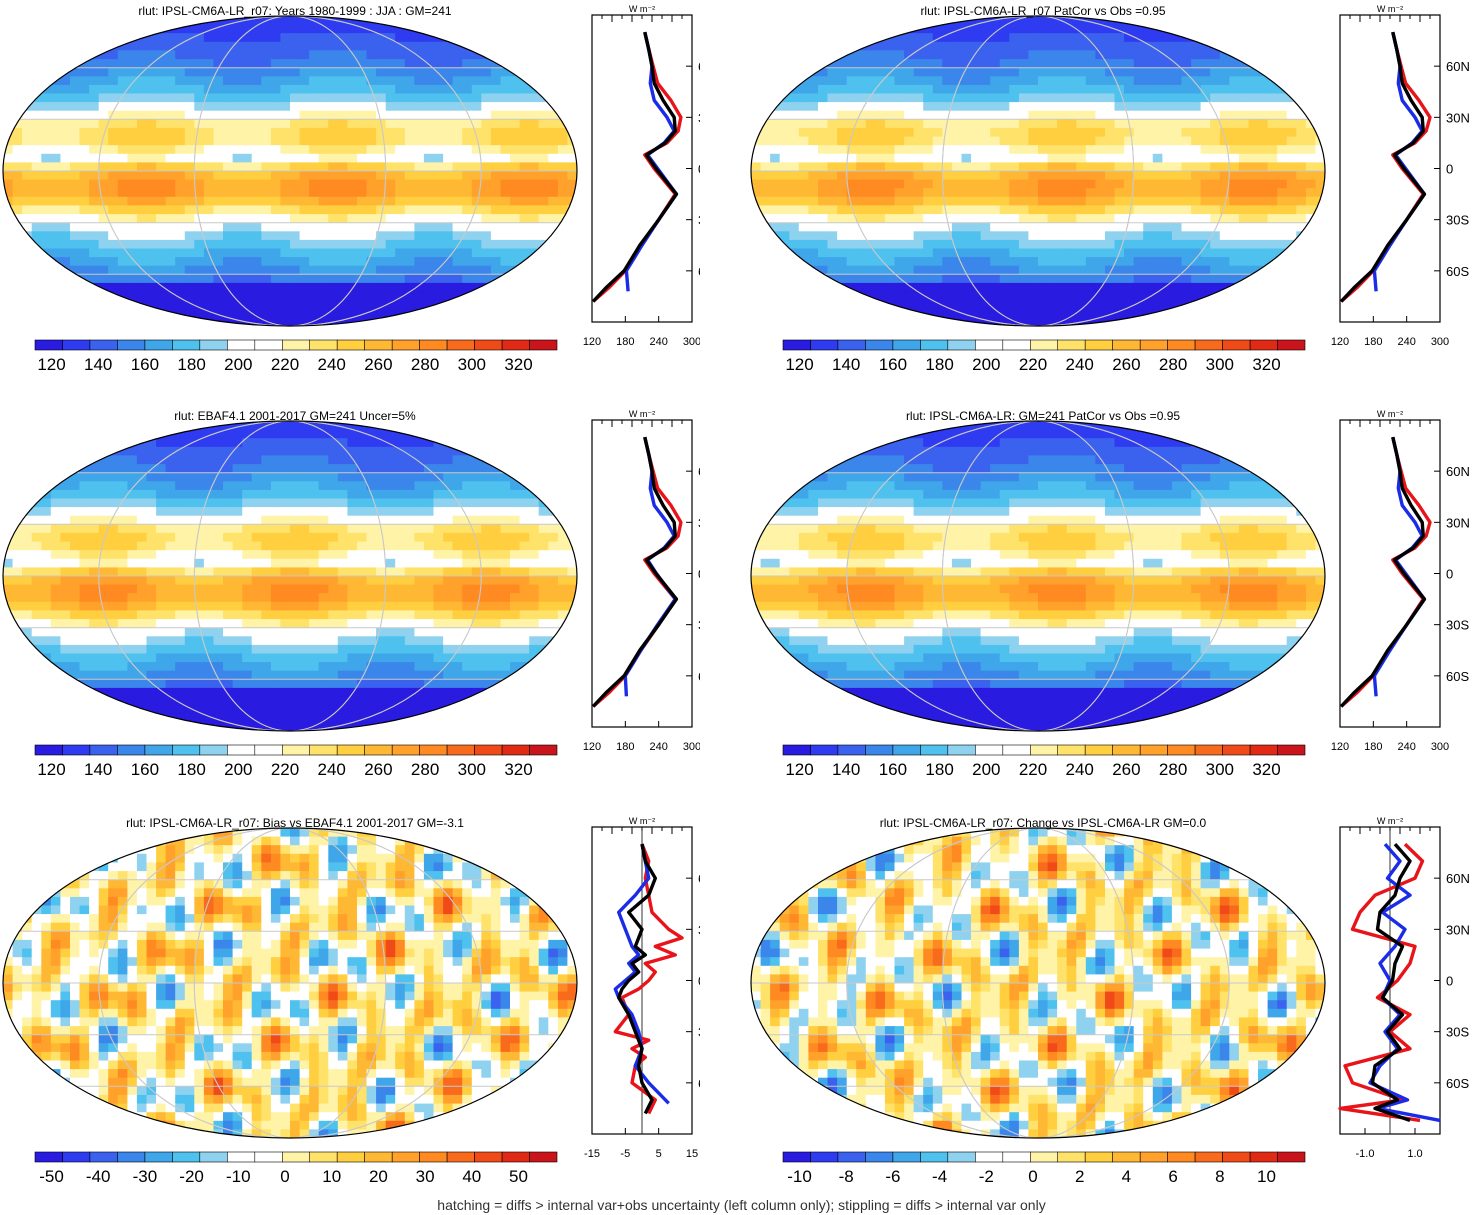  I want to click on x-tick-label: 180, so click(1373, 342).